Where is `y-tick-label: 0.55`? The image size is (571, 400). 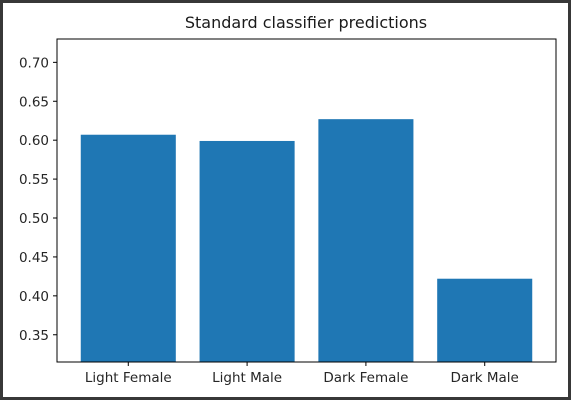 y-tick-label: 0.55 is located at coordinates (34, 180).